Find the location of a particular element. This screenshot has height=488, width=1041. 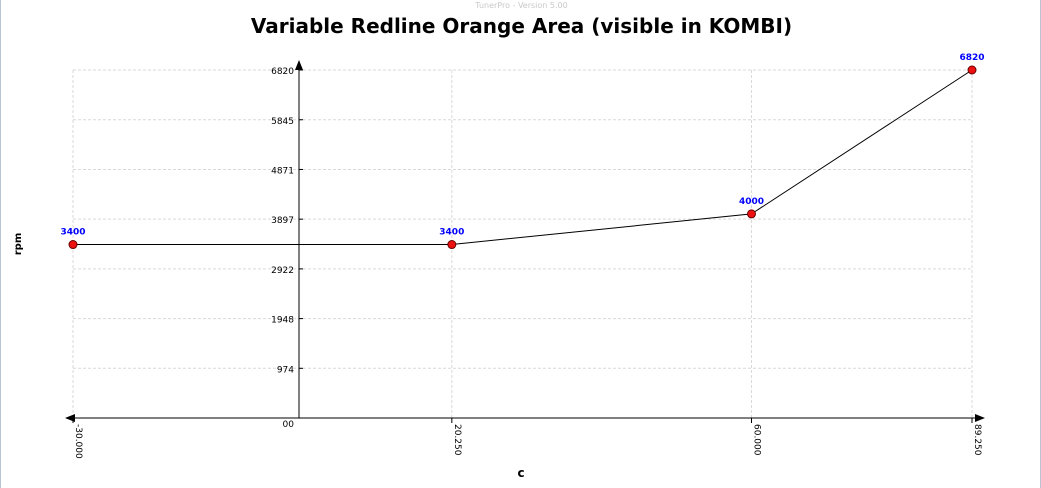

x-ticks: -30.000 20.250 60.000 89.250 is located at coordinates (527, 438).